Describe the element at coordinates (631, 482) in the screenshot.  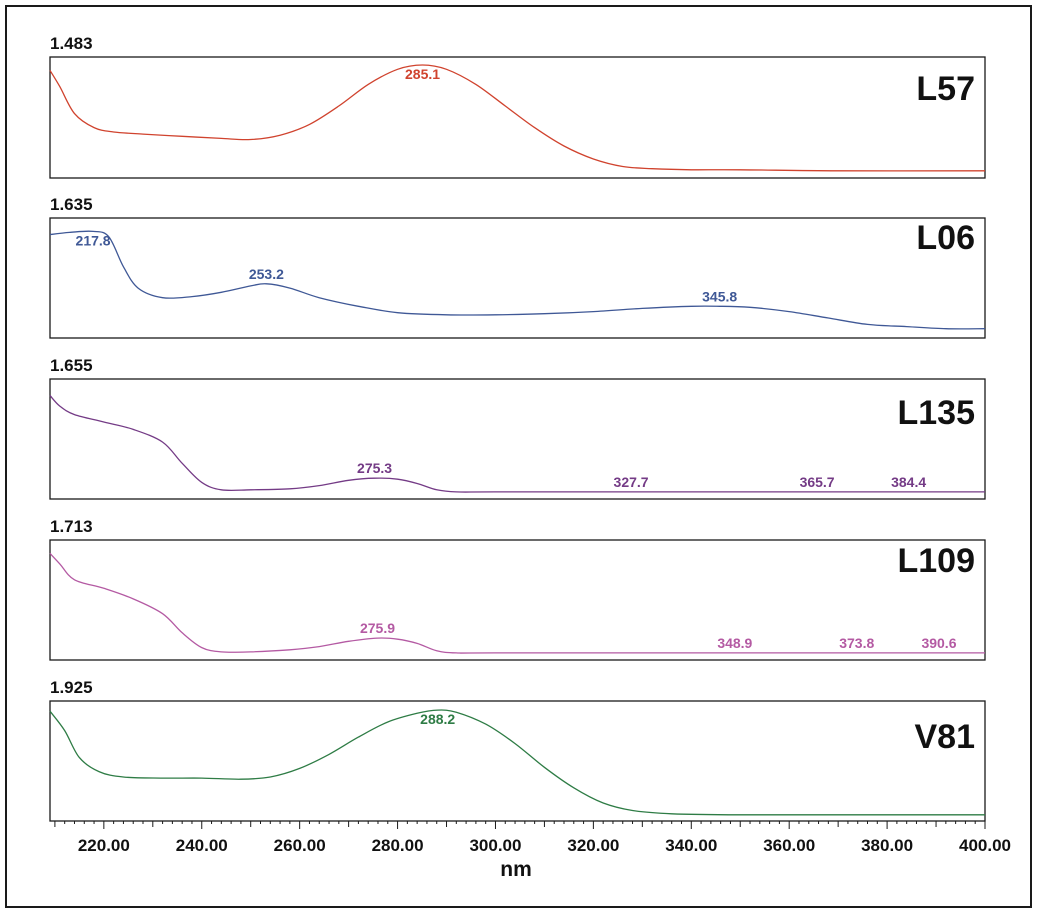
I see `peak-label: 327.7` at that location.